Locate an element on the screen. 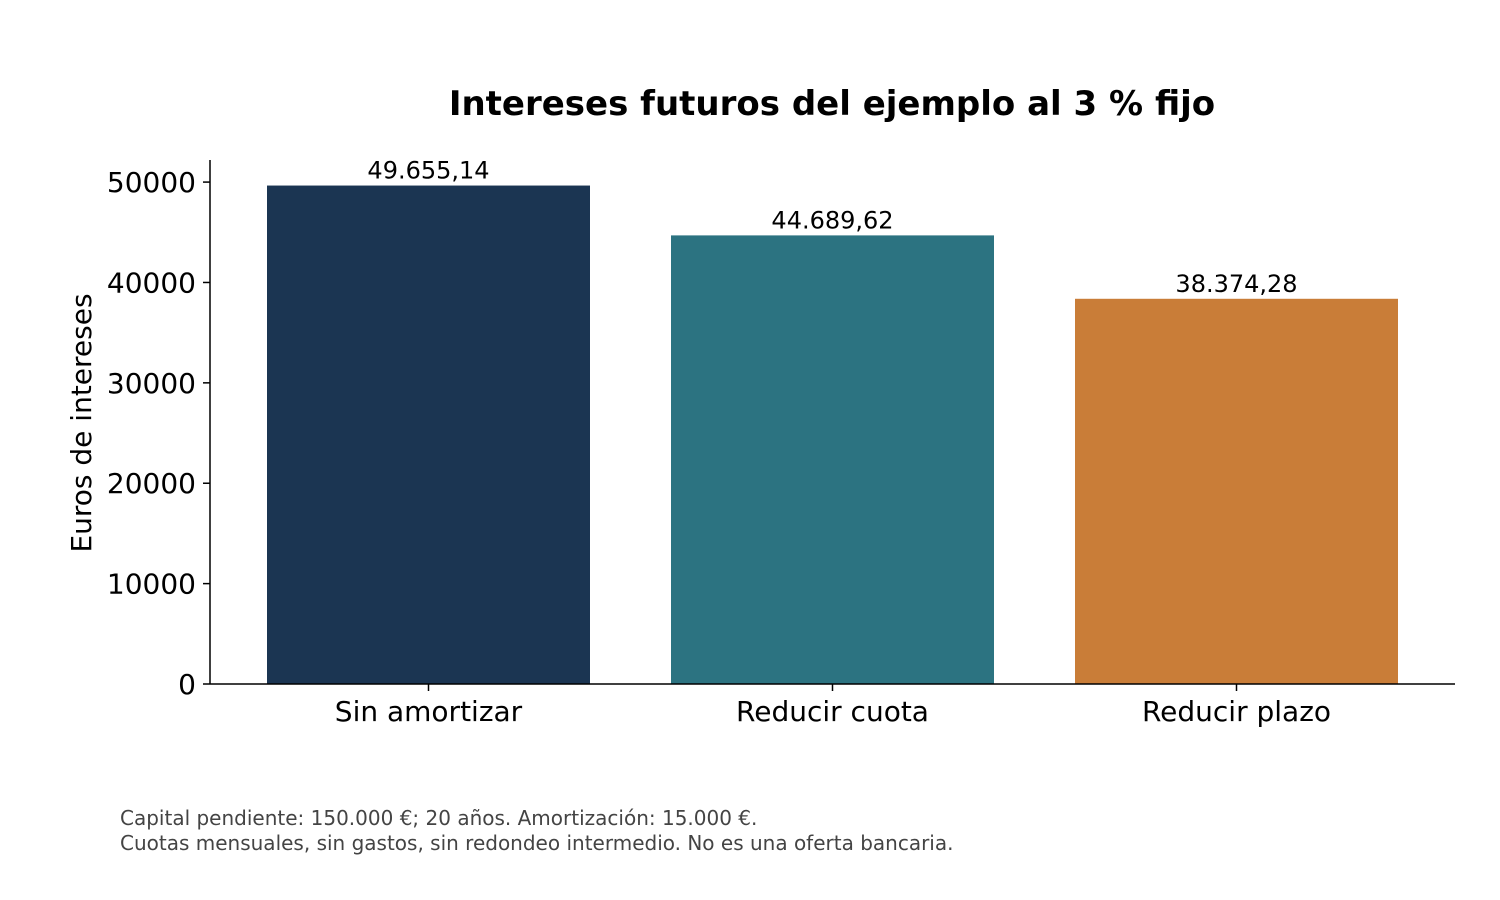  y-tick-label: 50000 is located at coordinates (151, 182).